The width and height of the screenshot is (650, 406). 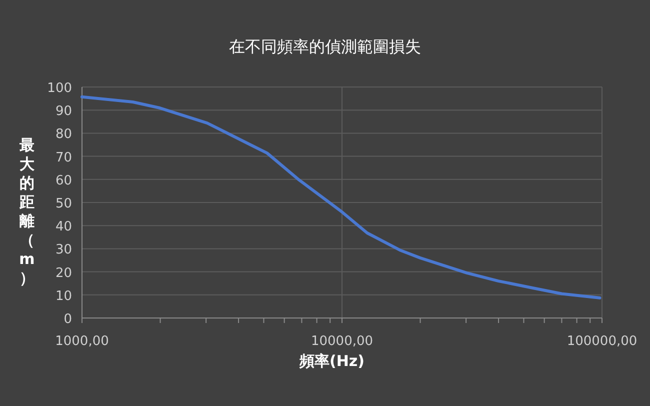 What do you see at coordinates (63, 180) in the screenshot?
I see `y-tick-label: 60` at bounding box center [63, 180].